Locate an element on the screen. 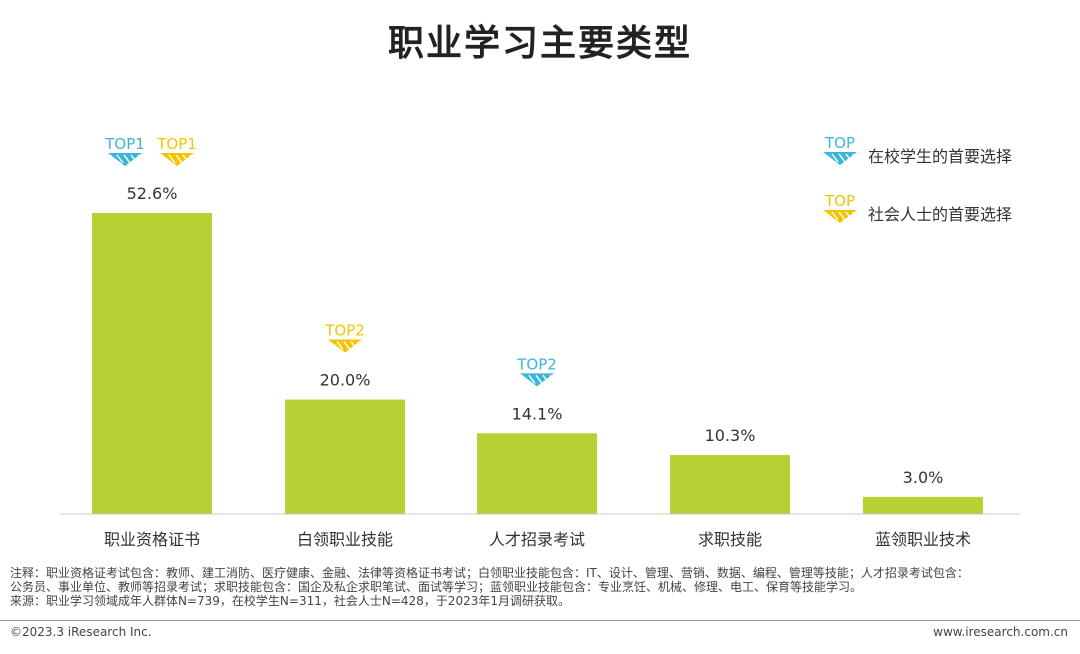 This screenshot has width=1080, height=654. value-label-1: 52.6% is located at coordinates (152, 193).